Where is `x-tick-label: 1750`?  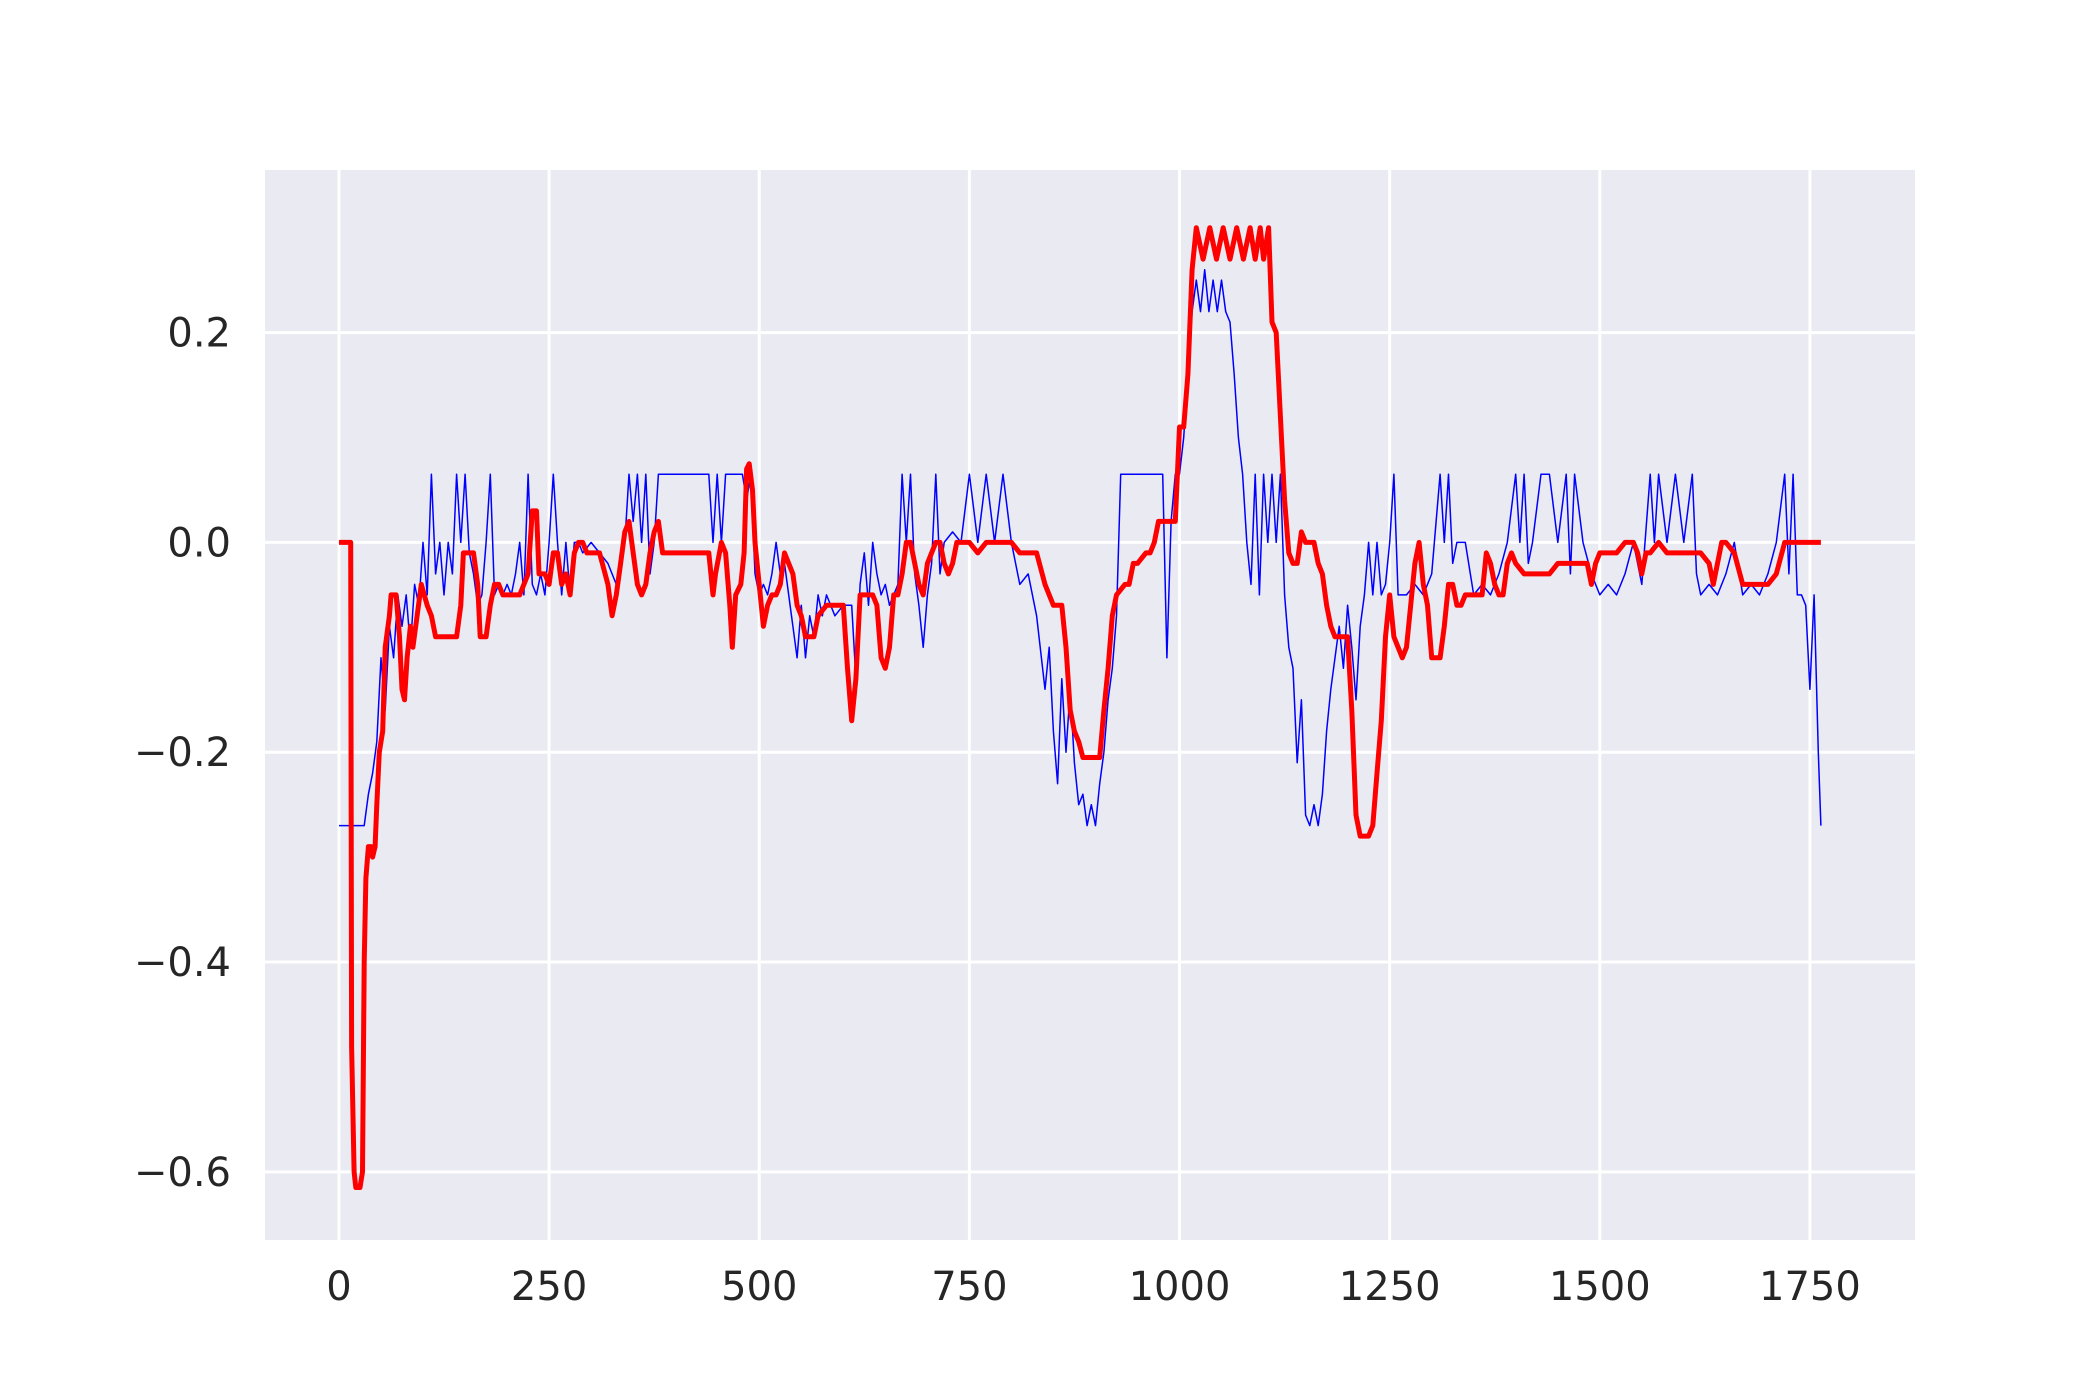
x-tick-label: 1750 is located at coordinates (1810, 1287).